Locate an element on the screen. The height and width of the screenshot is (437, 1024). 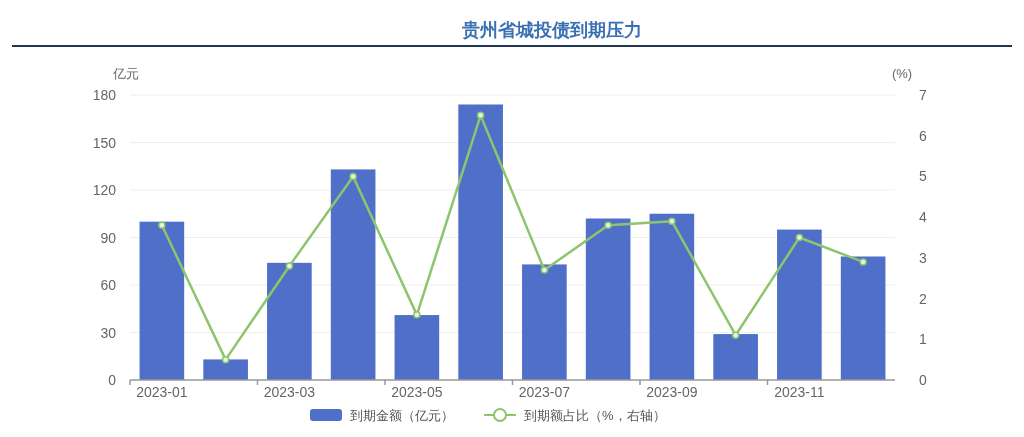
x-tick-label: 2023-07 is located at coordinates (544, 392).